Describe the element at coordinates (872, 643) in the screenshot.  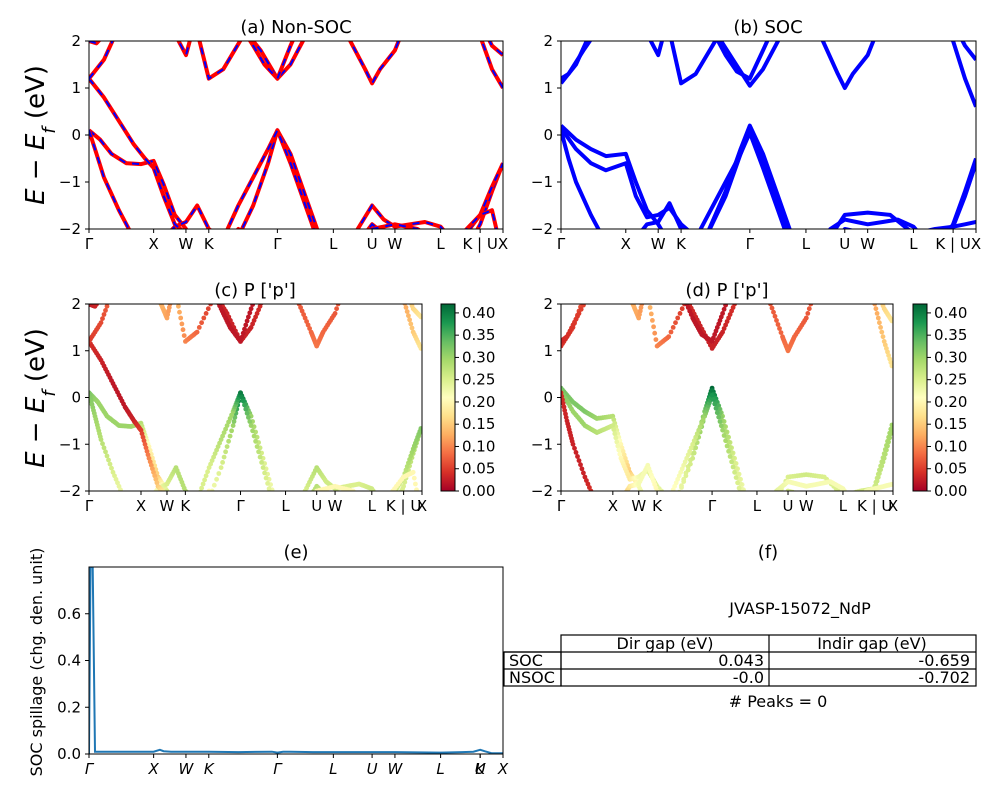
I see `header-indir-gap: Indir gap (eV)` at that location.